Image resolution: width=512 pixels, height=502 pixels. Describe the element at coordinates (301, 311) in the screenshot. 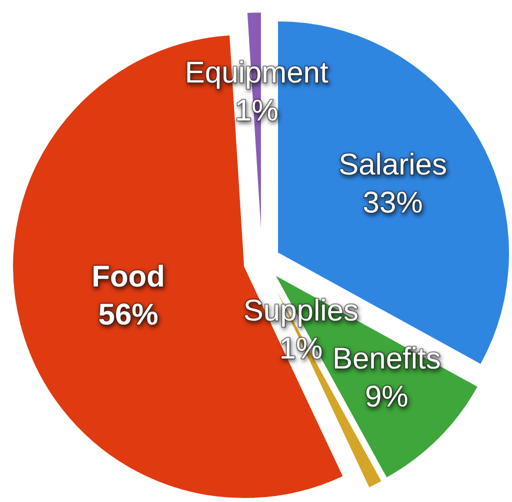

I see `slice-label: Supplies` at that location.